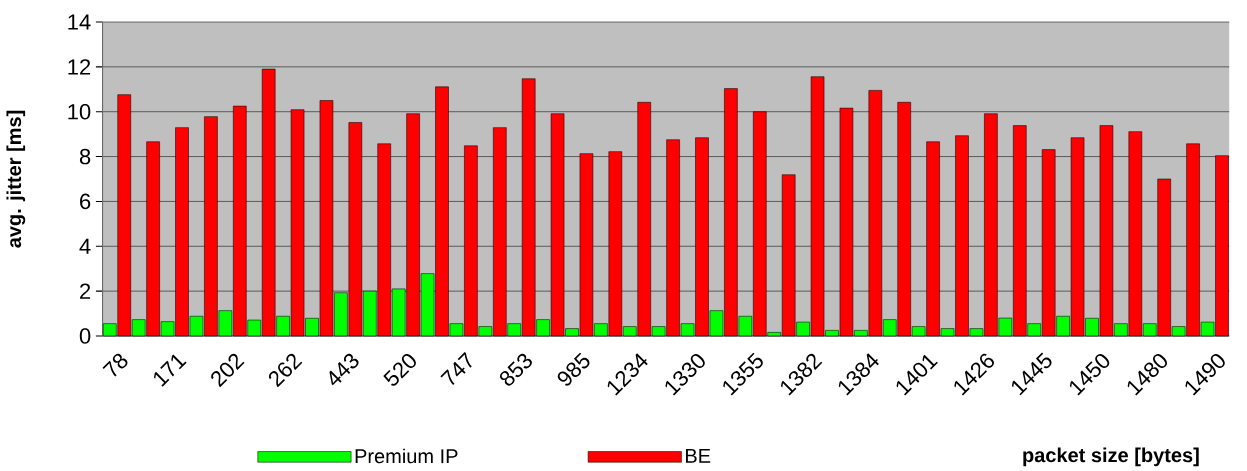 The image size is (1247, 471). Describe the element at coordinates (285, 370) in the screenshot. I see `x-tick-label: 262` at that location.